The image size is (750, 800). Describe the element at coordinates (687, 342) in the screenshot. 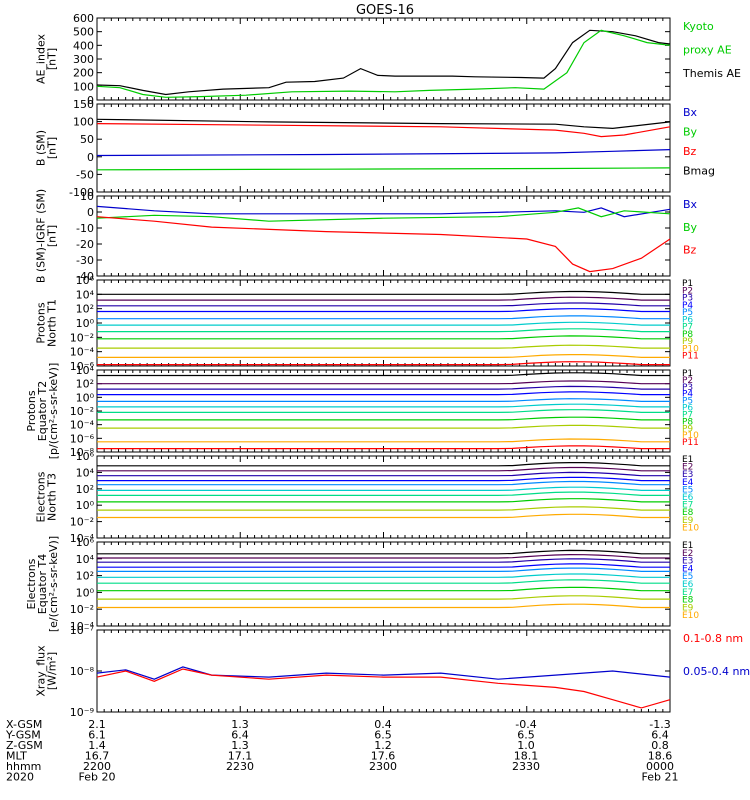

I see `channel-legend: P9` at that location.